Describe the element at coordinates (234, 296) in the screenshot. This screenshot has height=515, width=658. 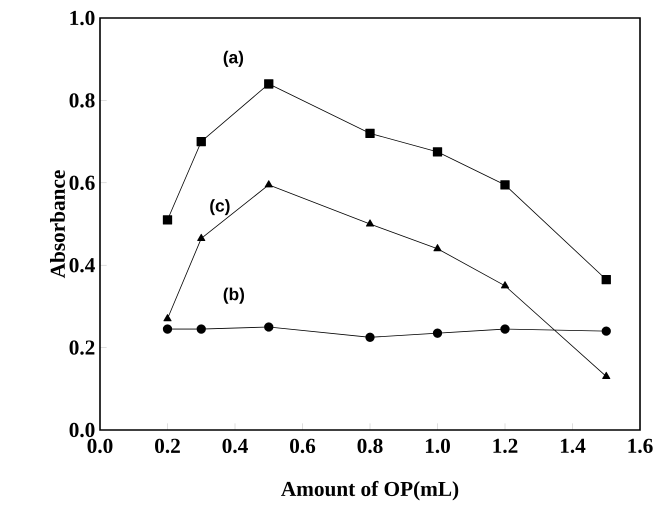
I see `series-label: (b)` at that location.